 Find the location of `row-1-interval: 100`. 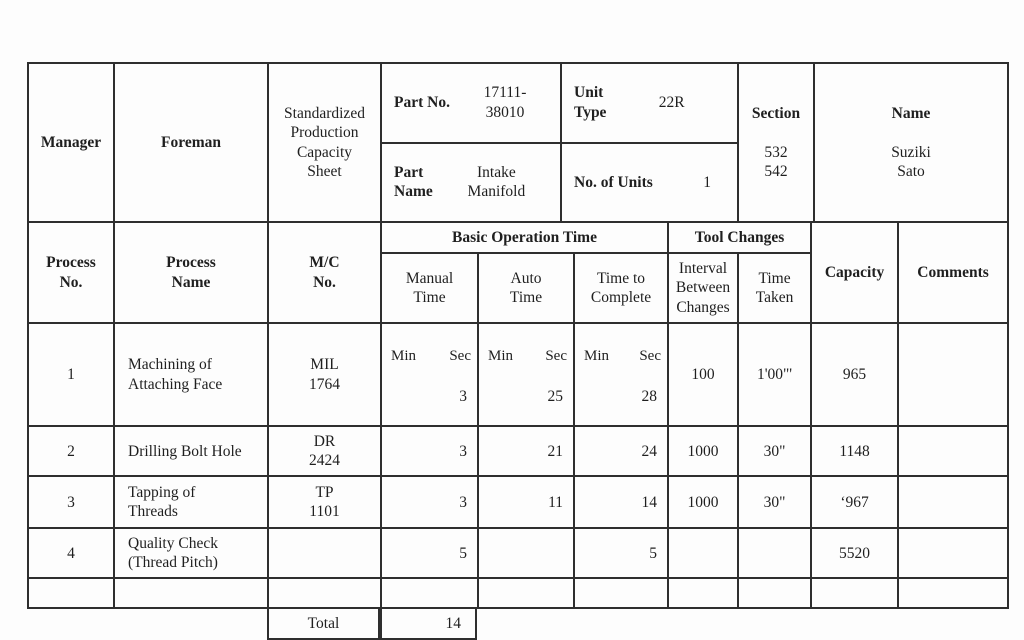

row-1-interval: 100 is located at coordinates (703, 374).